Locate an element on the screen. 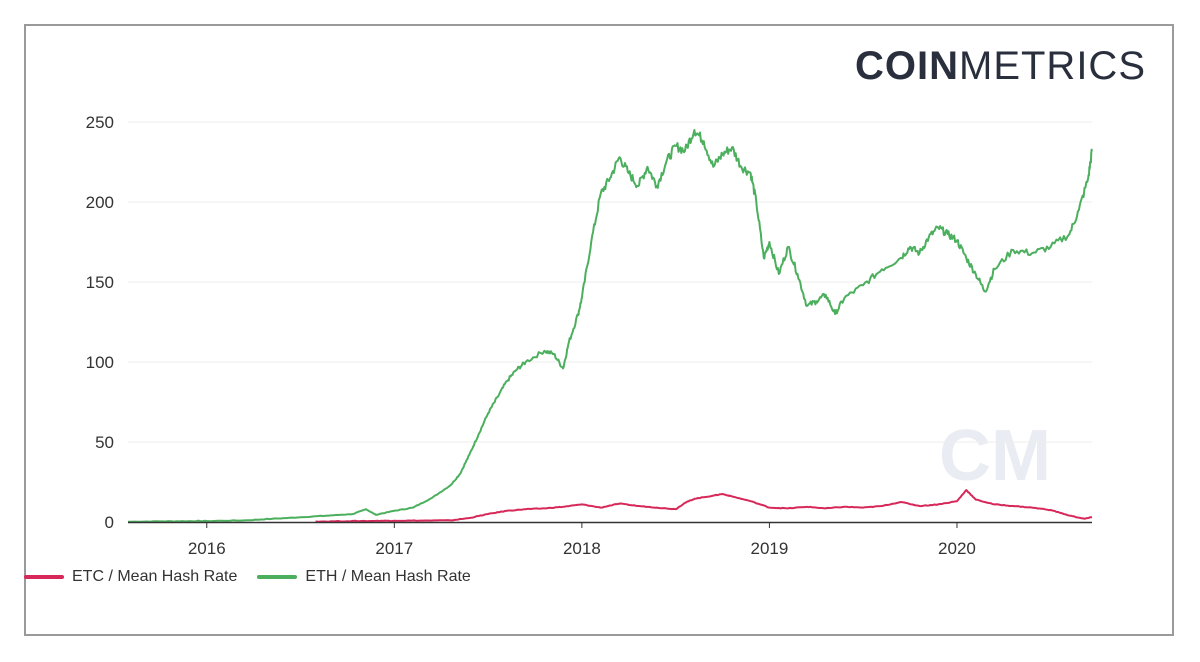 This screenshot has width=1200, height=662. y-tick-label: 0 is located at coordinates (109, 522).